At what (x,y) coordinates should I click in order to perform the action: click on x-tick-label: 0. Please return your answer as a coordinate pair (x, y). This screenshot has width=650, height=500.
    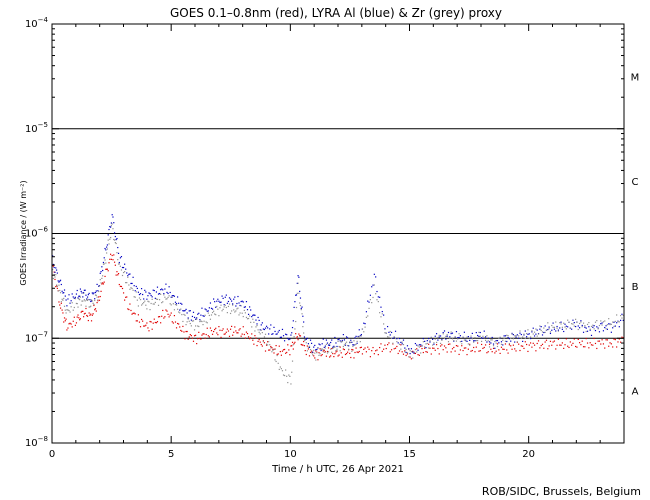
    Looking at the image, I should click on (52, 454).